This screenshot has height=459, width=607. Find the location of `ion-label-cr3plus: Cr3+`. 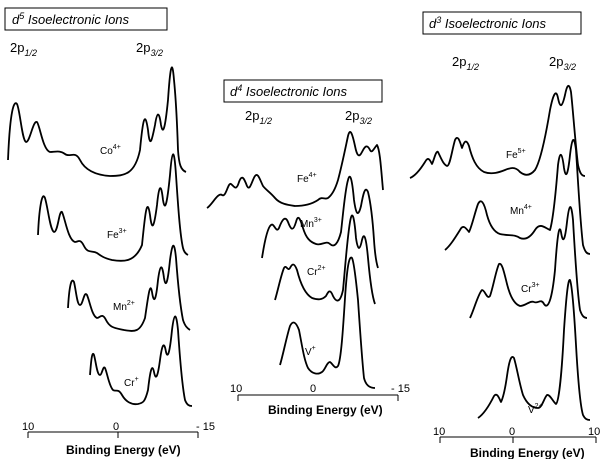

ion-label-cr3plus: Cr3+ is located at coordinates (530, 288).